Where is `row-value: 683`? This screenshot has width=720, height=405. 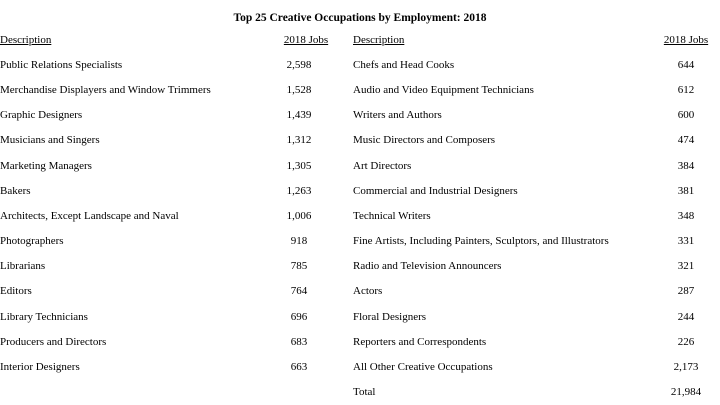 row-value: 683 is located at coordinates (299, 341).